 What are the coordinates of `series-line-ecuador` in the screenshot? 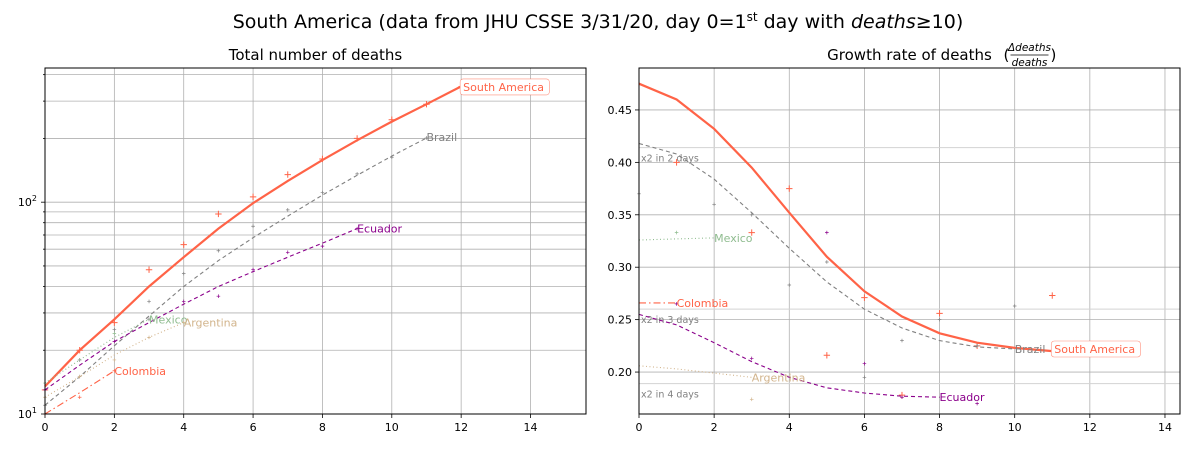 It's located at (201, 309).